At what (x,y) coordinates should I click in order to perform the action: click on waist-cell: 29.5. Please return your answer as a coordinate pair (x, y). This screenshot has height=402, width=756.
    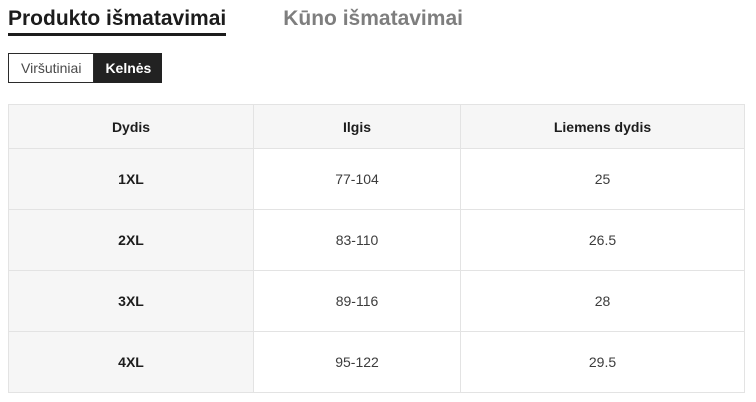
    Looking at the image, I should click on (602, 362).